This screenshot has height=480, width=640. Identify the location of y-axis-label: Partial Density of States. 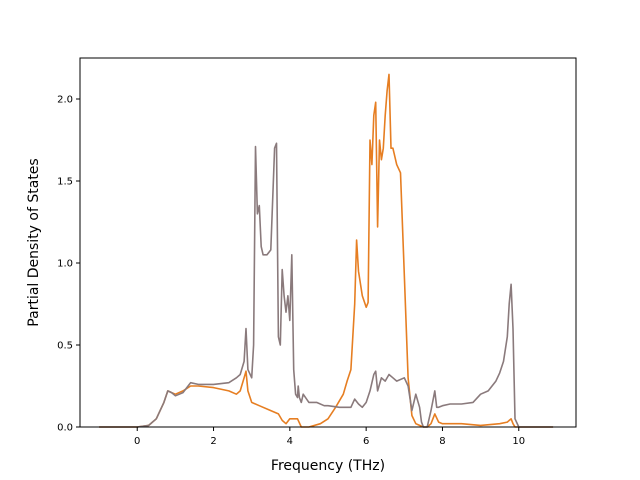
(34, 242).